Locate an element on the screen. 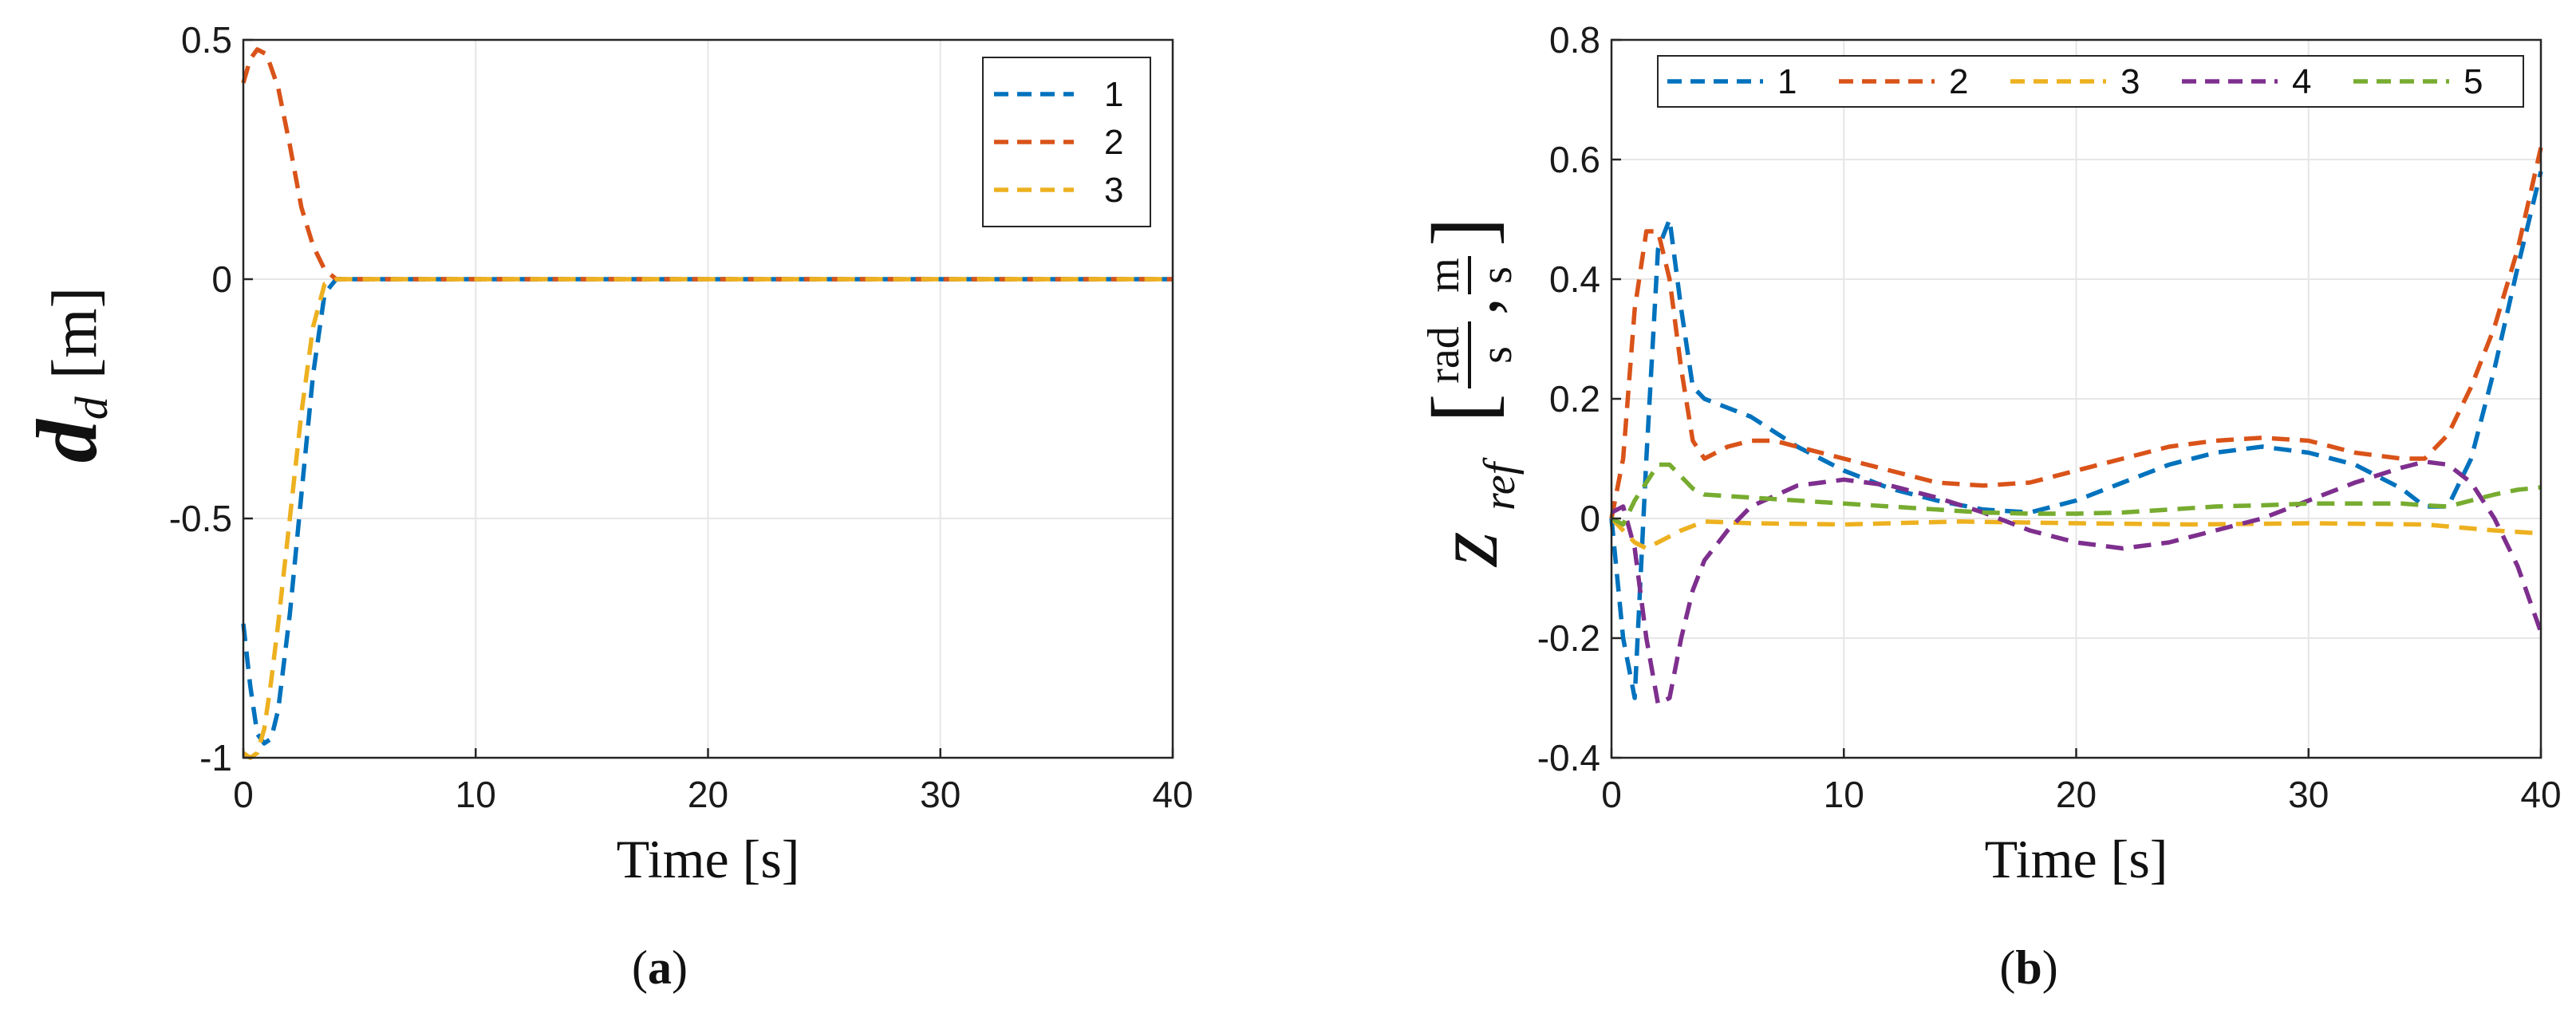 Image resolution: width=2576 pixels, height=1017 pixels. chart-b-ylabel-bracket-close: ] is located at coordinates (1463, 232).